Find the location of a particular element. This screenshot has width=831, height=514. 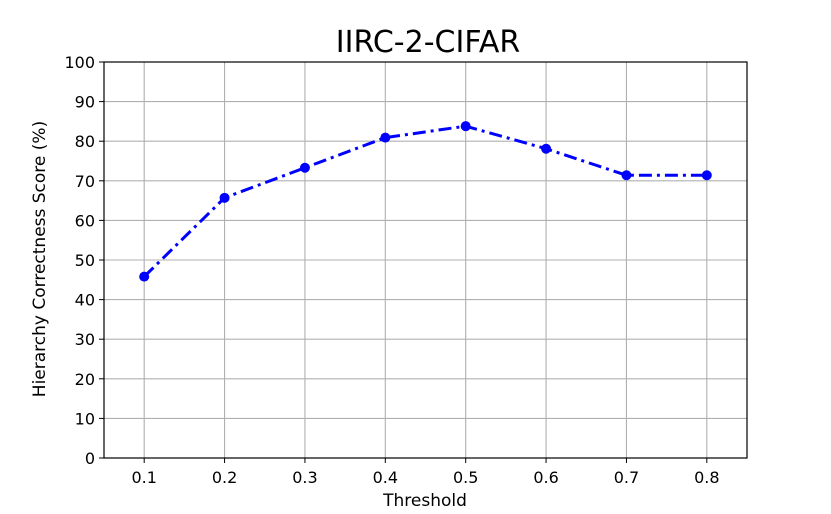

y-tick-label: 0 is located at coordinates (90, 458).